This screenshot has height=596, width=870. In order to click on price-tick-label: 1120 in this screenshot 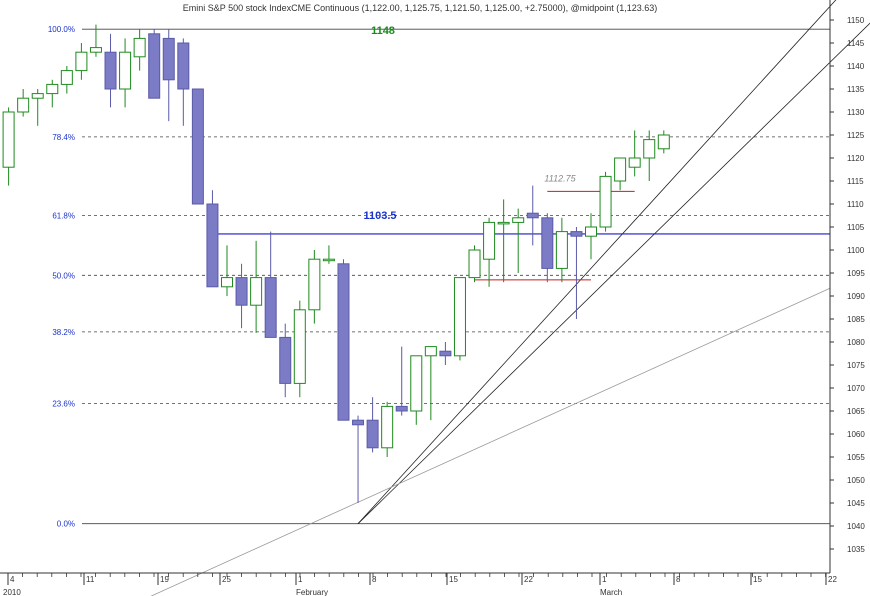, I will do `click(856, 158)`.